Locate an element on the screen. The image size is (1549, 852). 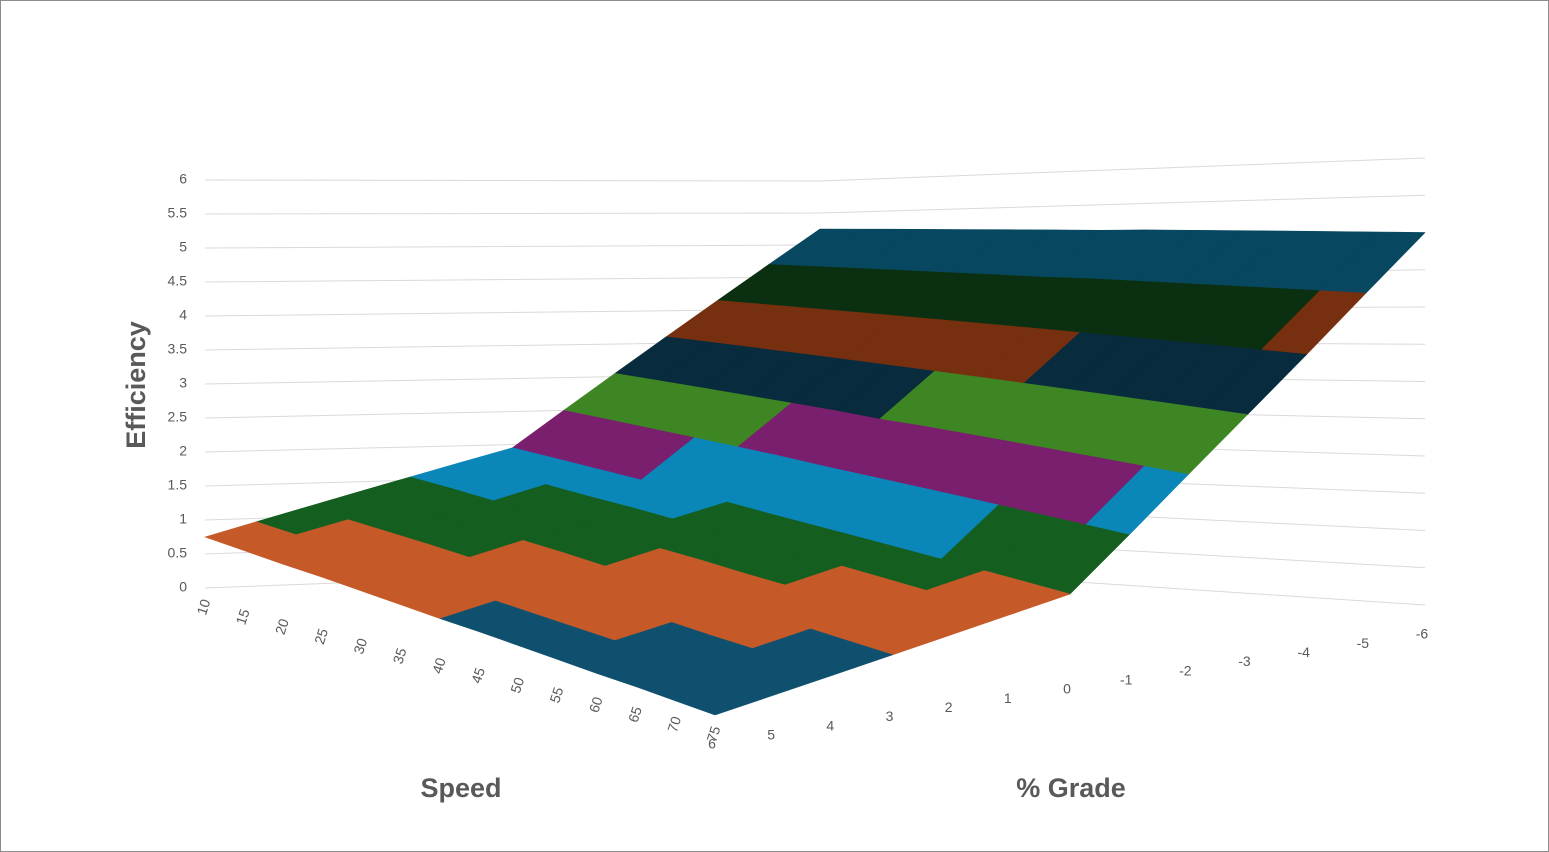
x-tick-label: 45 is located at coordinates (478, 675).